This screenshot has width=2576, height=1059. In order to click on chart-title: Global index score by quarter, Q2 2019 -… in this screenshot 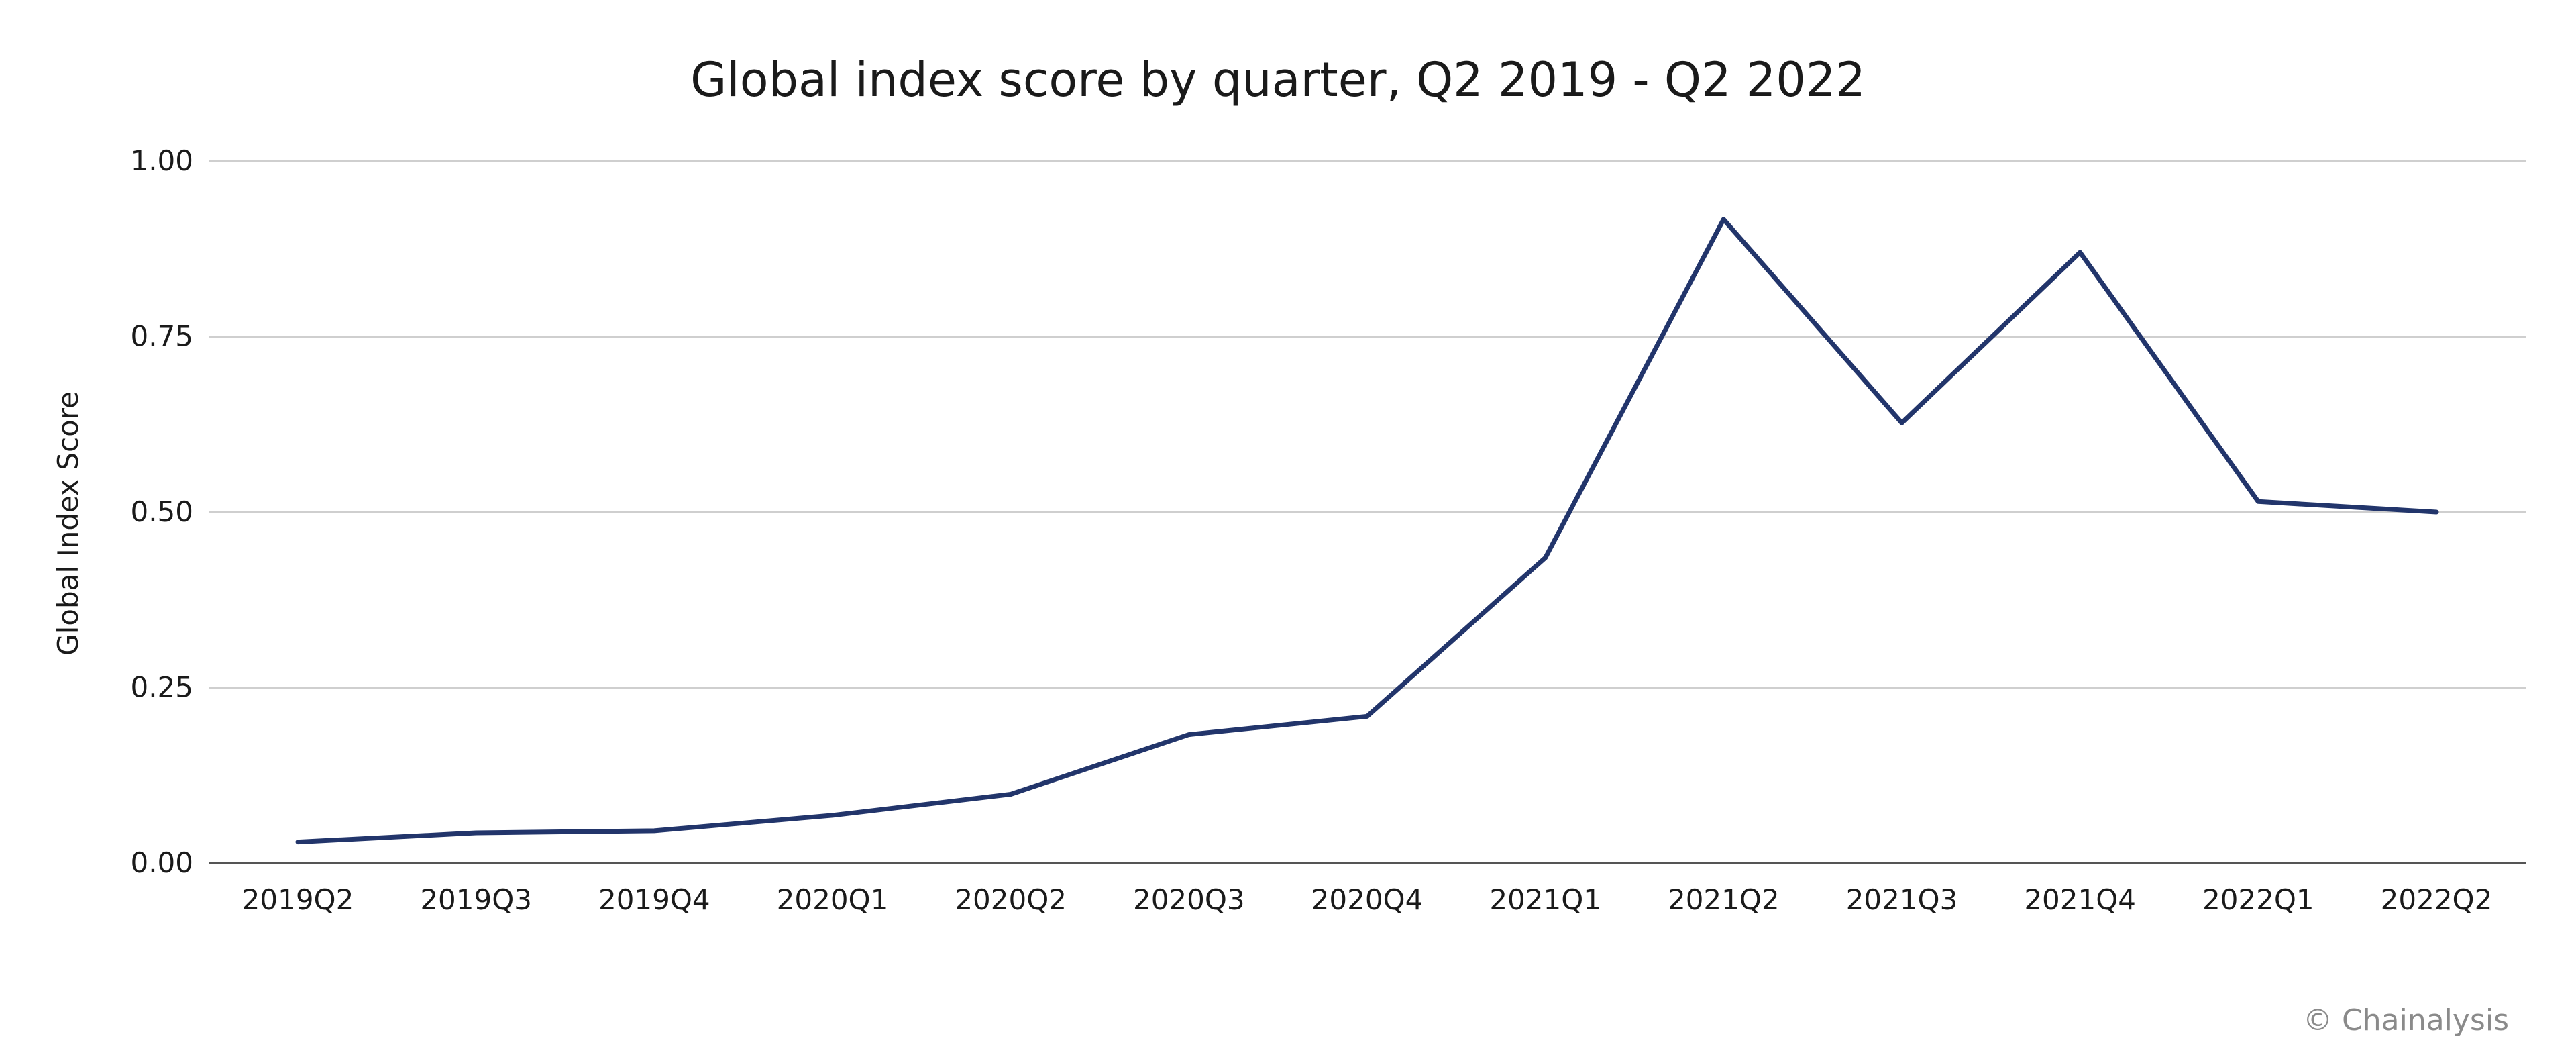, I will do `click(1278, 80)`.